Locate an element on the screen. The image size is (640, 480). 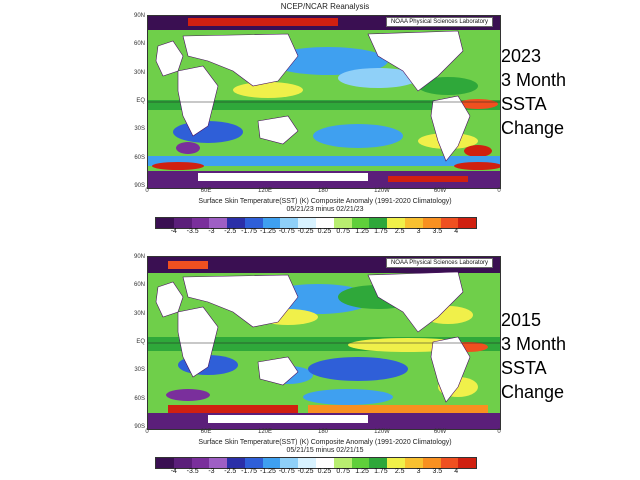
side-label-year: 2023 is located at coordinates (521, 56).